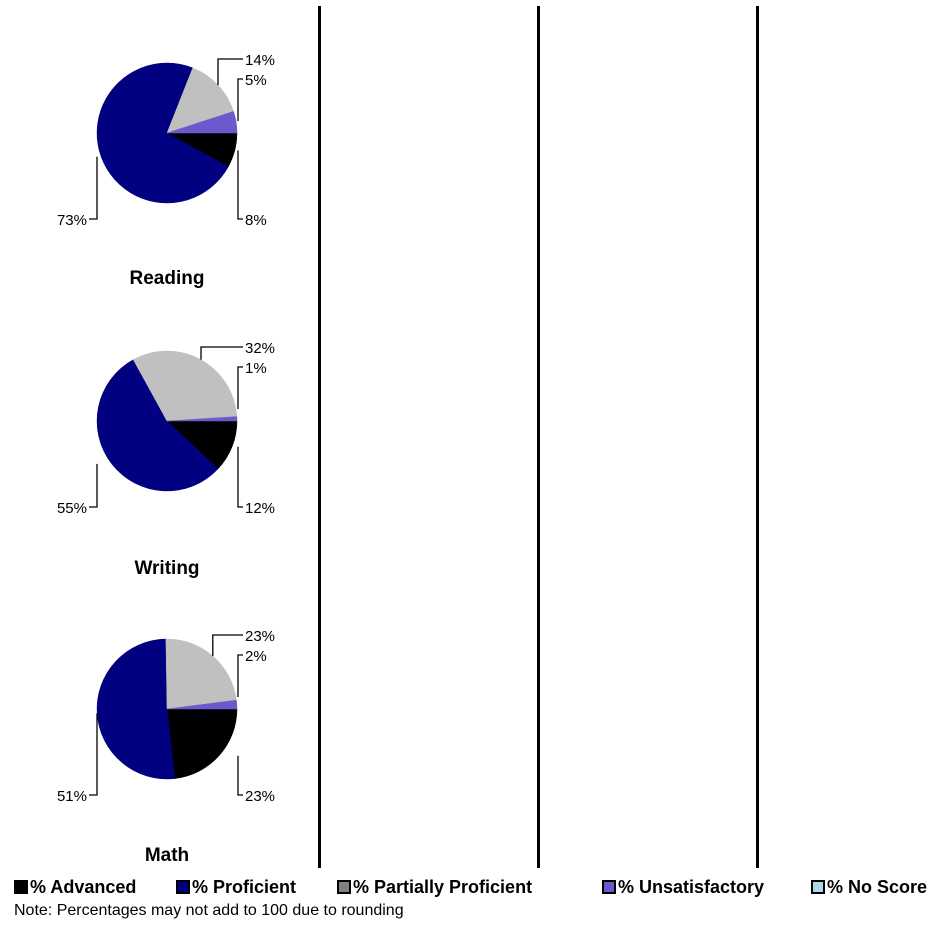 The image size is (947, 926). What do you see at coordinates (230, 72) in the screenshot?
I see `reading-leader-line-partially-proficient` at bounding box center [230, 72].